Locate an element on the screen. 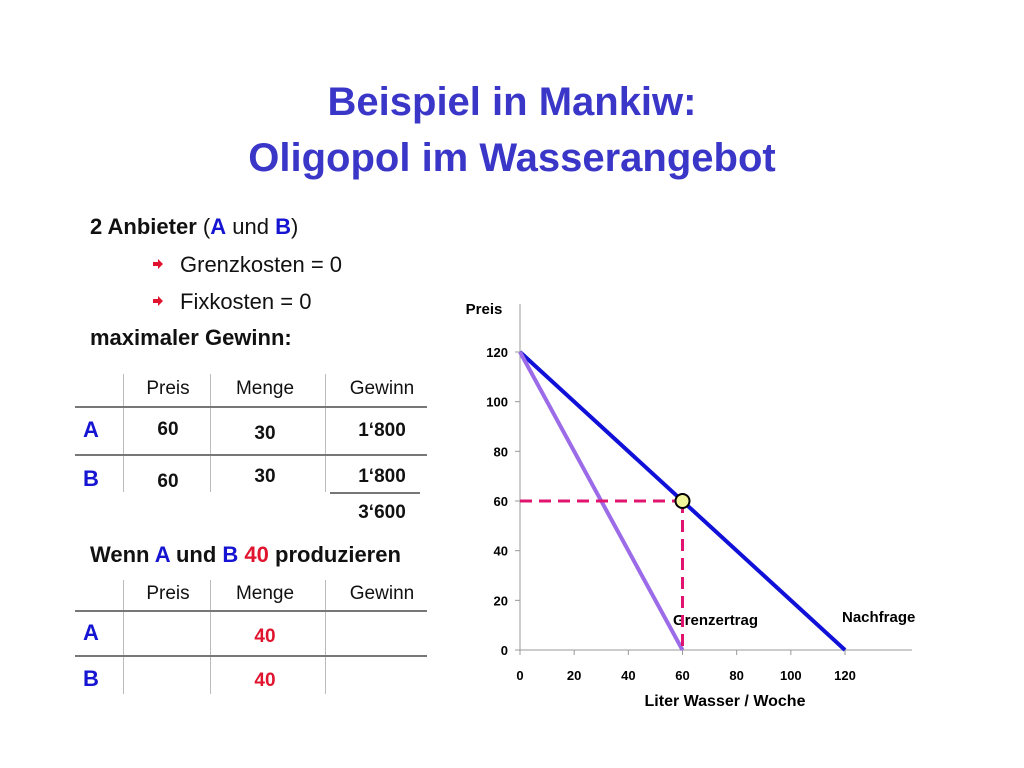  table1-row-b-label: B is located at coordinates (91, 478).